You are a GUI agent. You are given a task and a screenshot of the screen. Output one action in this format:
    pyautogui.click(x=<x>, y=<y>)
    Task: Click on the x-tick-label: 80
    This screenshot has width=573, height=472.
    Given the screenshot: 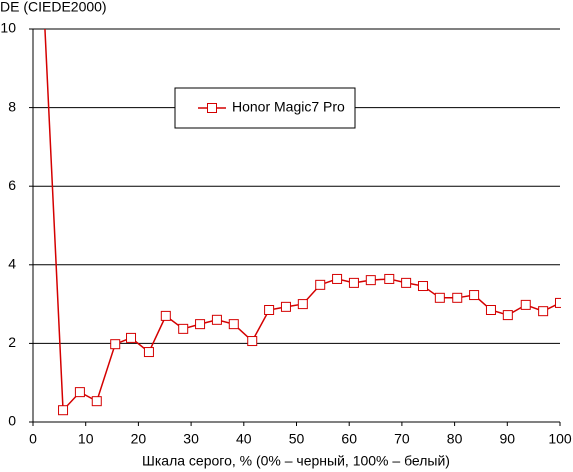 What is the action you would take?
    pyautogui.click(x=455, y=439)
    